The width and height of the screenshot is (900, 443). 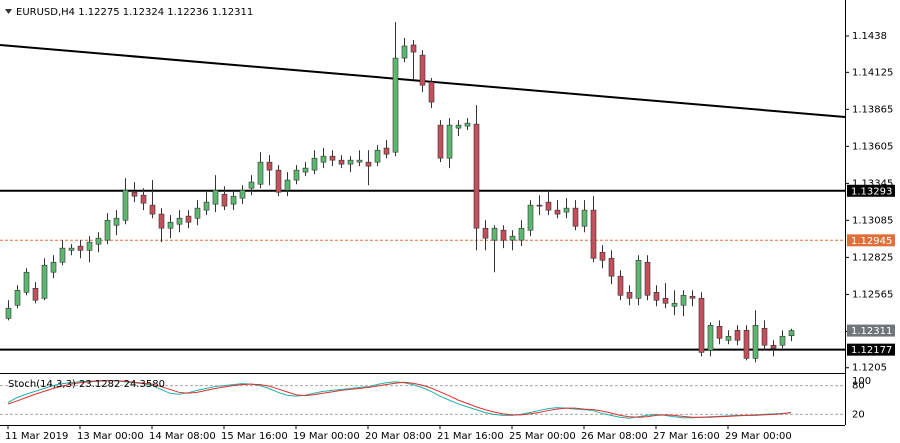 I want to click on level-price-label: 1.12177, so click(x=871, y=350).